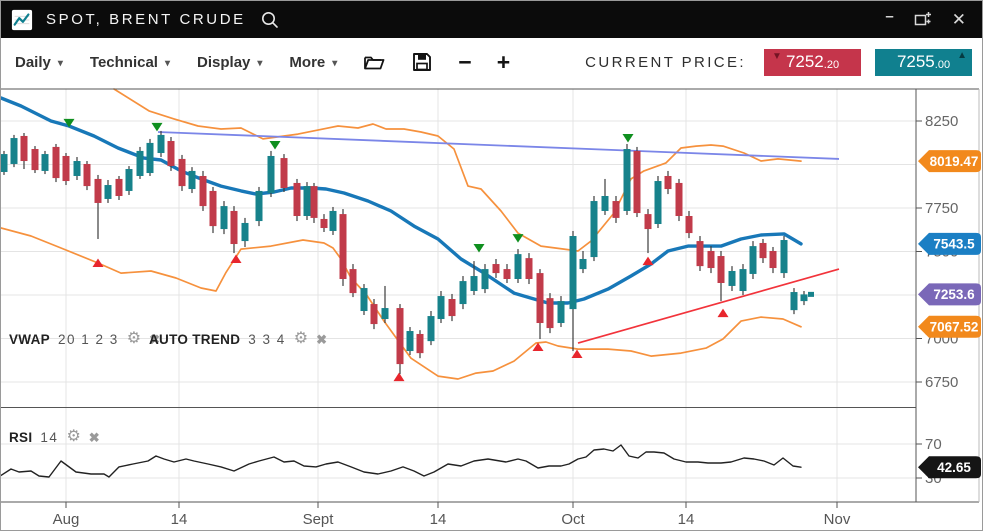 The height and width of the screenshot is (531, 983). I want to click on display-dropdown: Display ▾, so click(229, 62).